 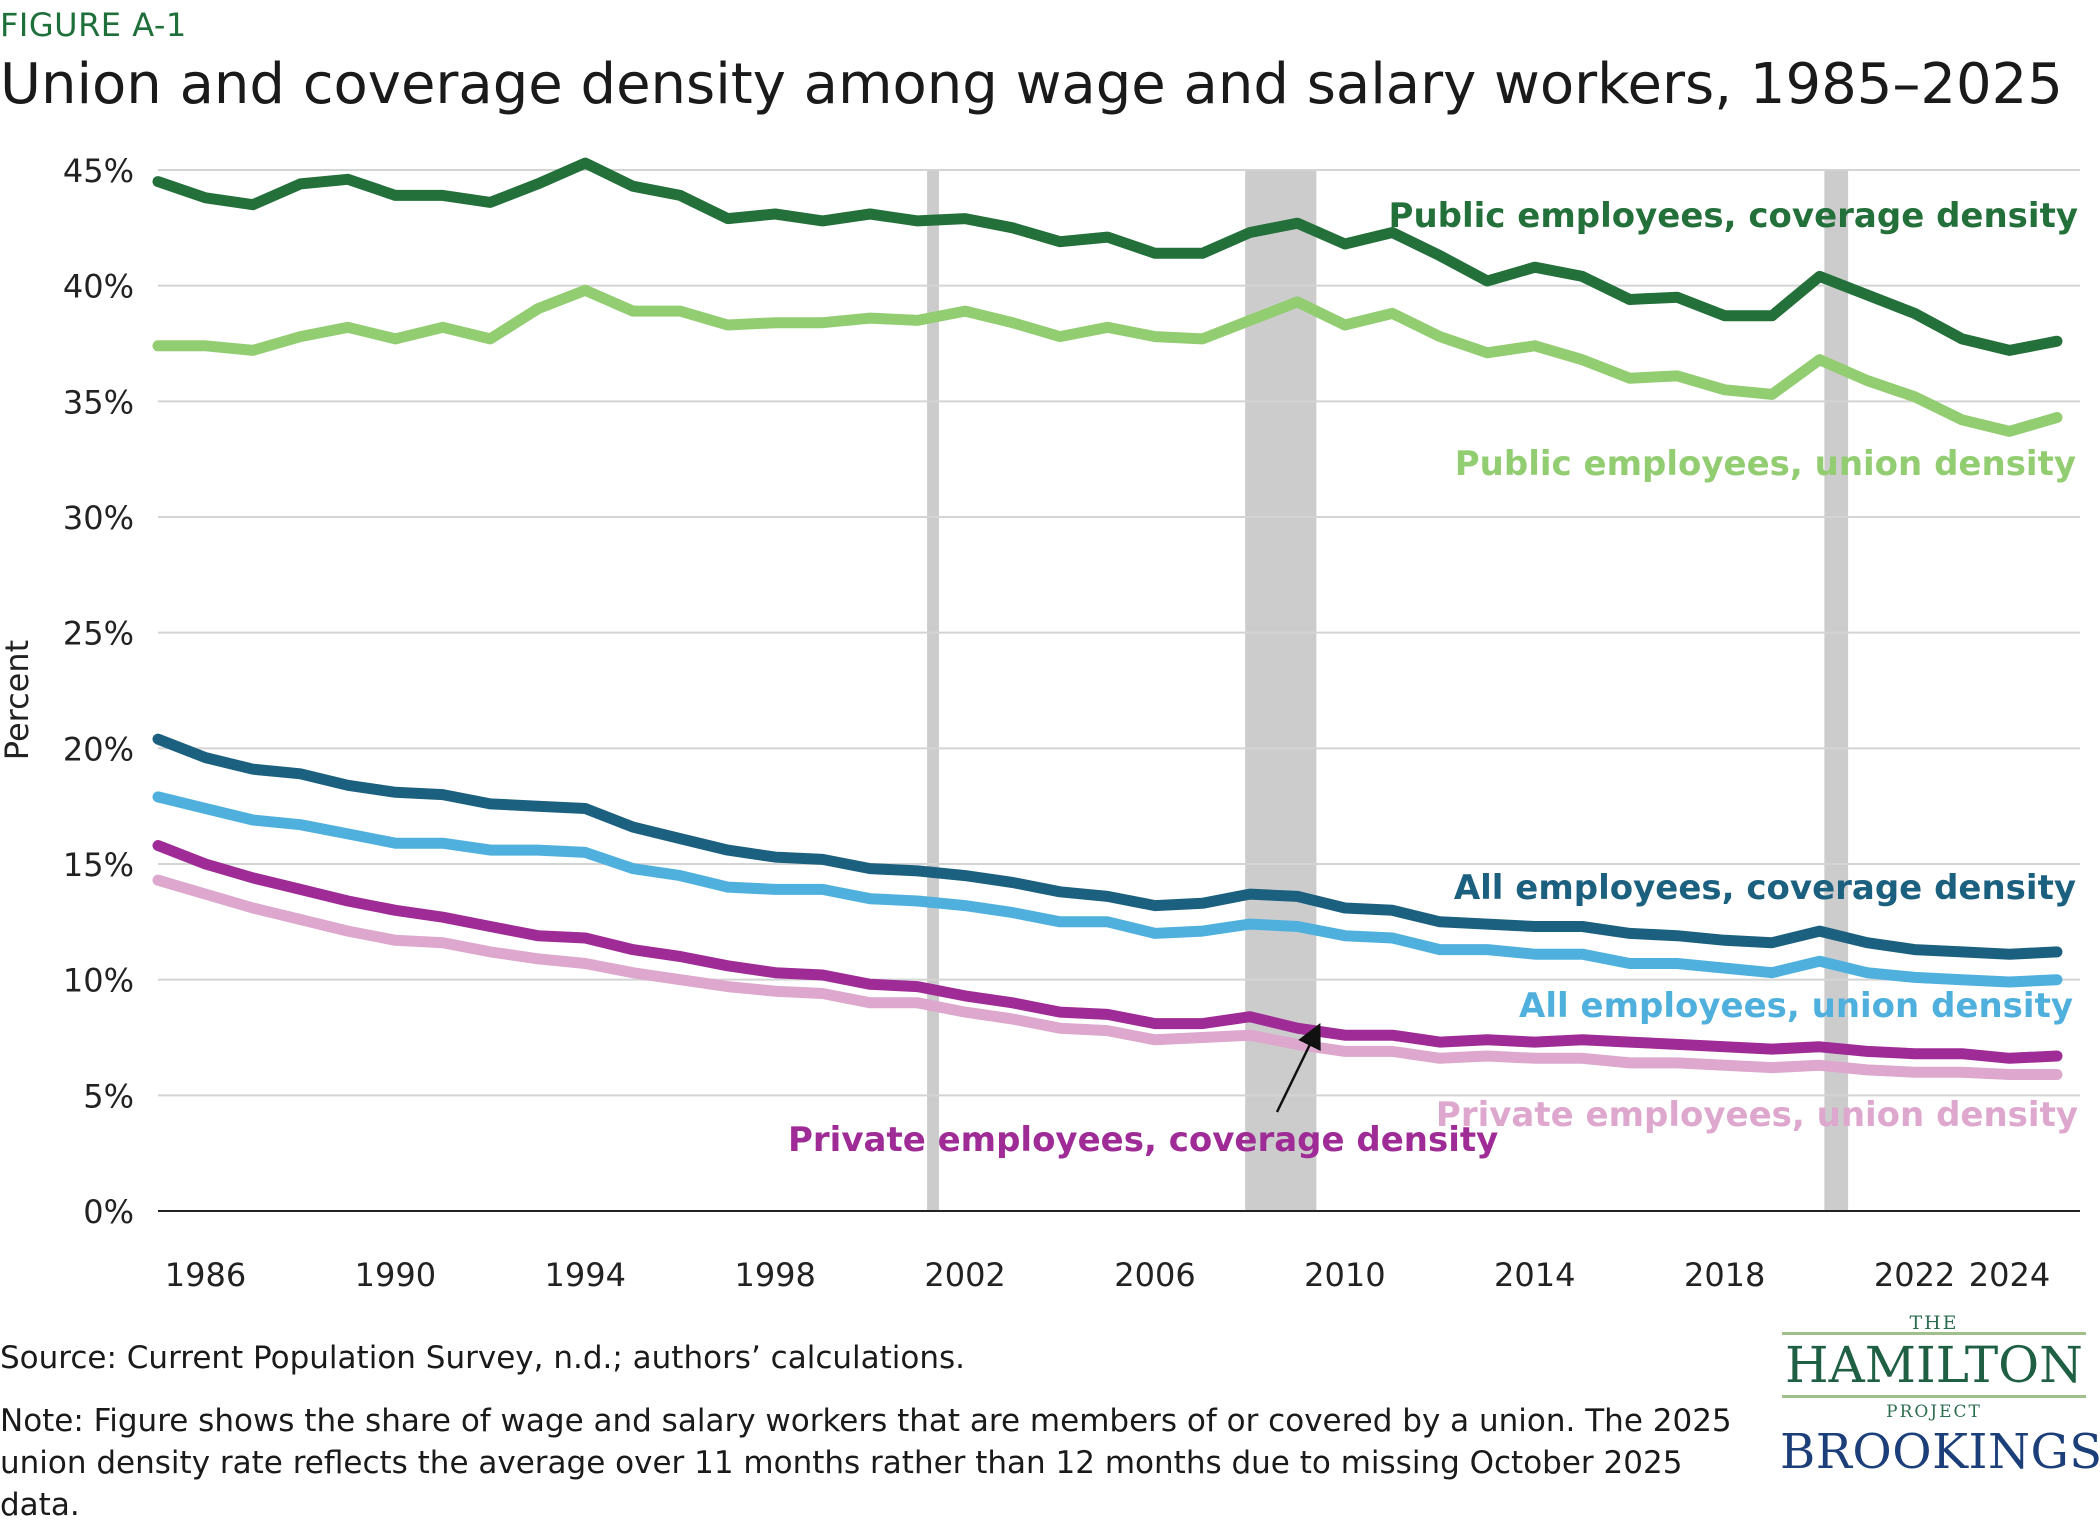 I want to click on annotation-all-coverage: All employees, coverage density, so click(x=1765, y=888).